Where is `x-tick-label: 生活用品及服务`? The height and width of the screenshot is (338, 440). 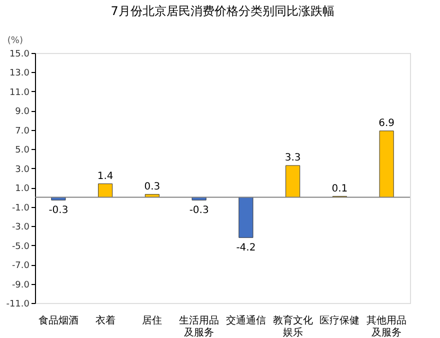
x-tick-label: 生活用品及服务 is located at coordinates (199, 326).